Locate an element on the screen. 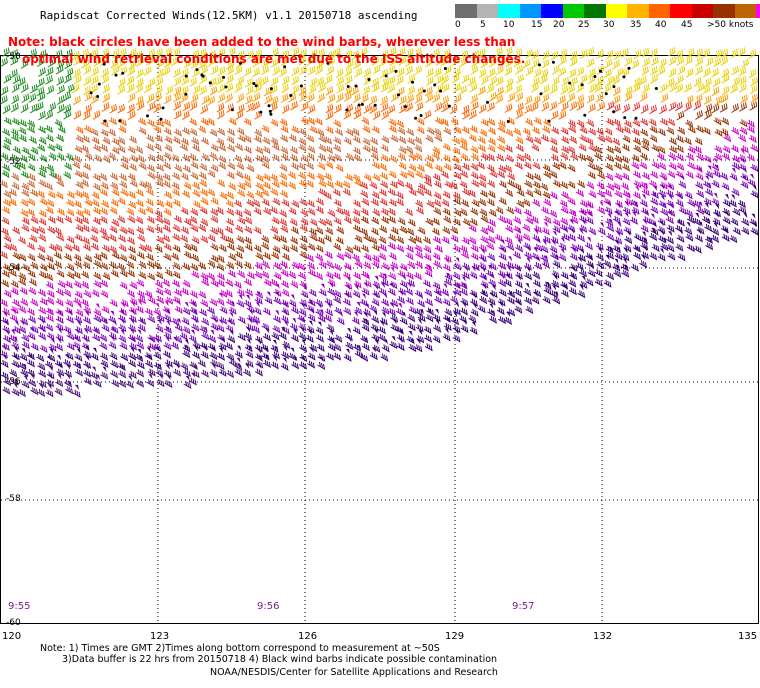  wind-speed-legend is located at coordinates (607, 11).